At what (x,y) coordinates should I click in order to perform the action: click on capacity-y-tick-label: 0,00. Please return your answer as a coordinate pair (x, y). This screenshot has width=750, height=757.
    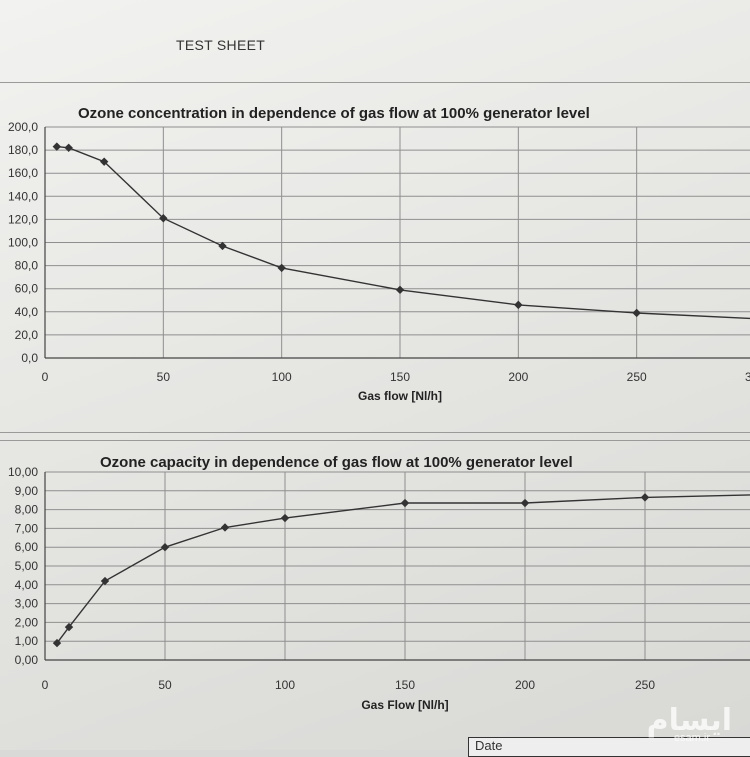
    Looking at the image, I should click on (27, 660).